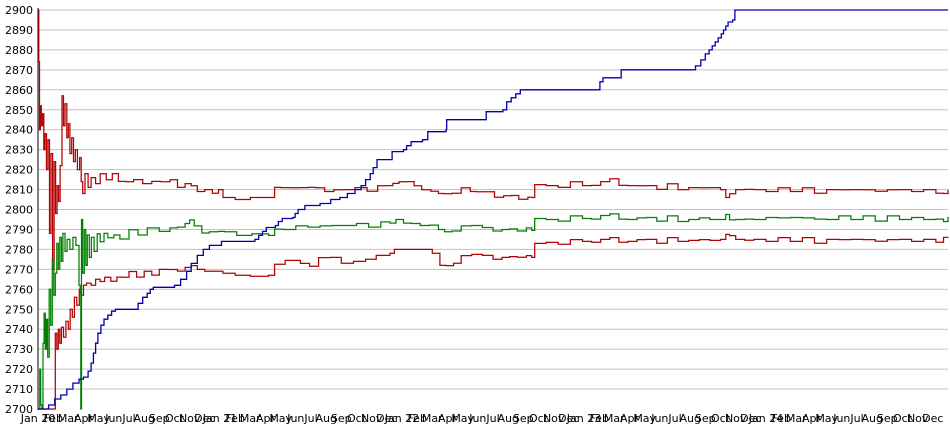 The image size is (950, 435). I want to click on x-tick-label: Jan 21, so click(219, 418).